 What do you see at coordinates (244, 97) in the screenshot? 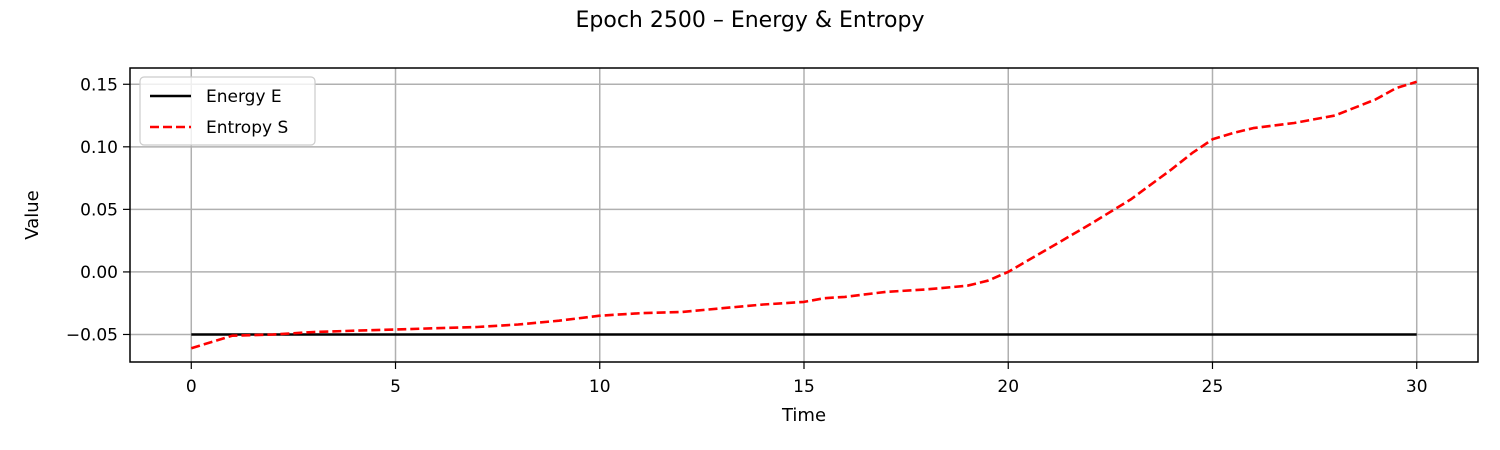
I see `legend-label: Energy E` at bounding box center [244, 97].